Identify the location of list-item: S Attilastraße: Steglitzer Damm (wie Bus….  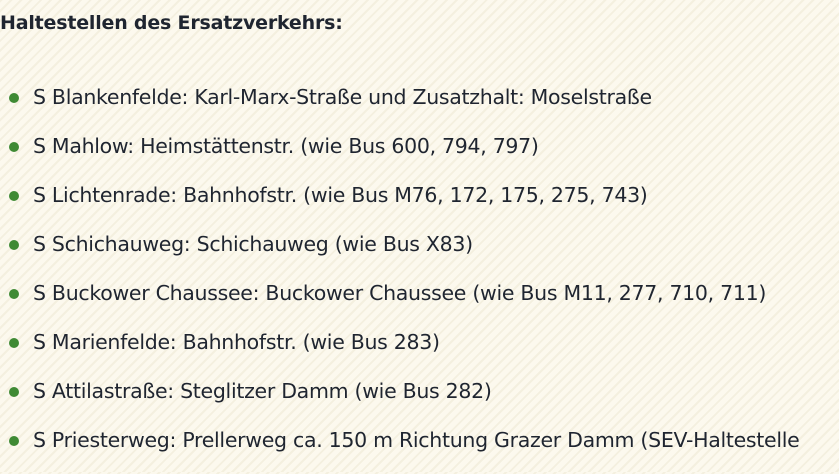
(399, 400).